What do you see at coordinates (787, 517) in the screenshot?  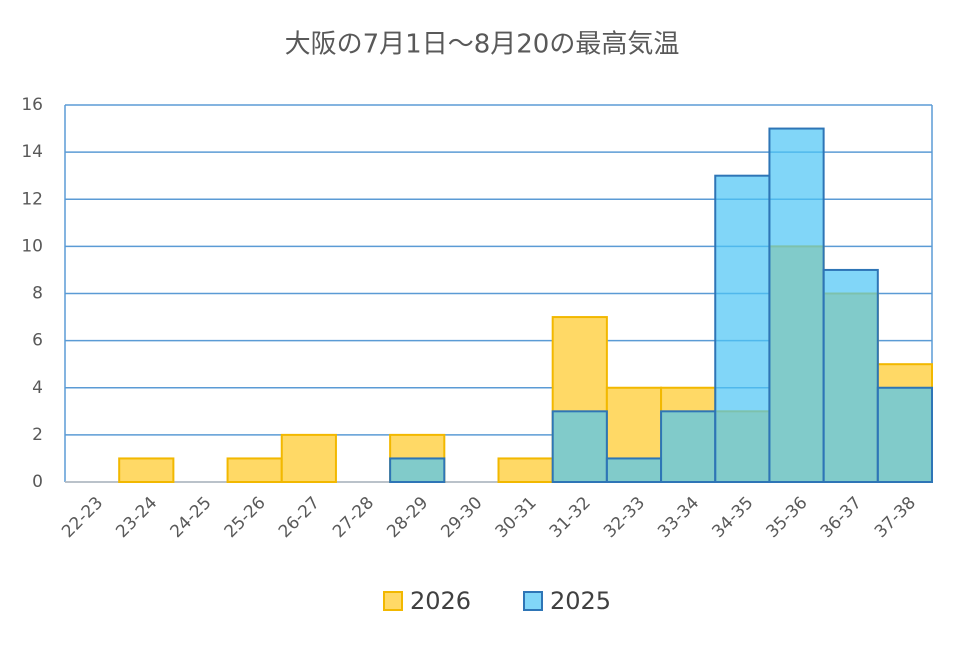 I see `x-tick-label: 35-36` at bounding box center [787, 517].